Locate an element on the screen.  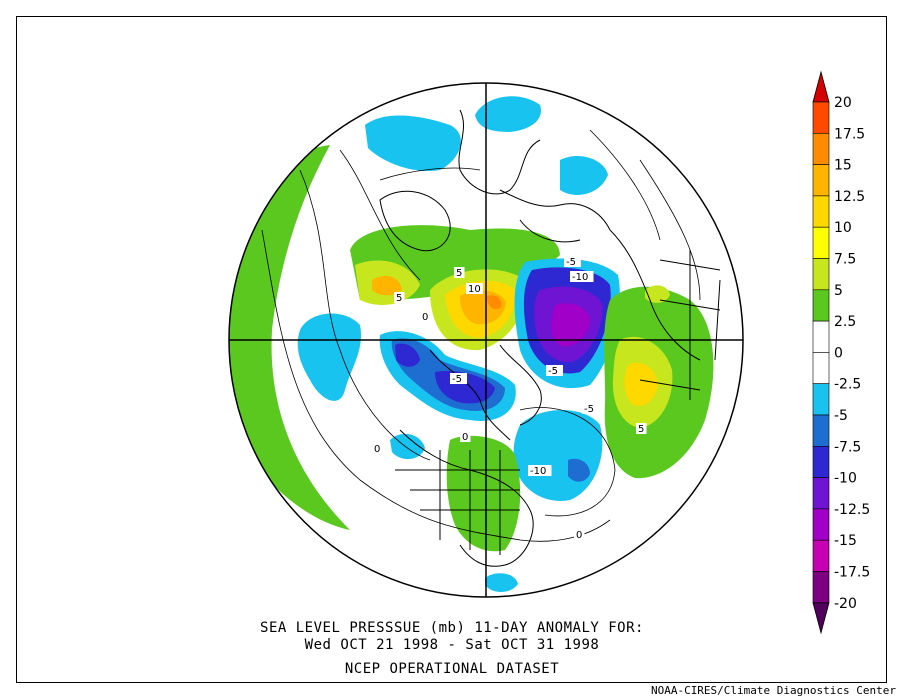
colorbar-tick-label: -10 is located at coordinates (845, 479).